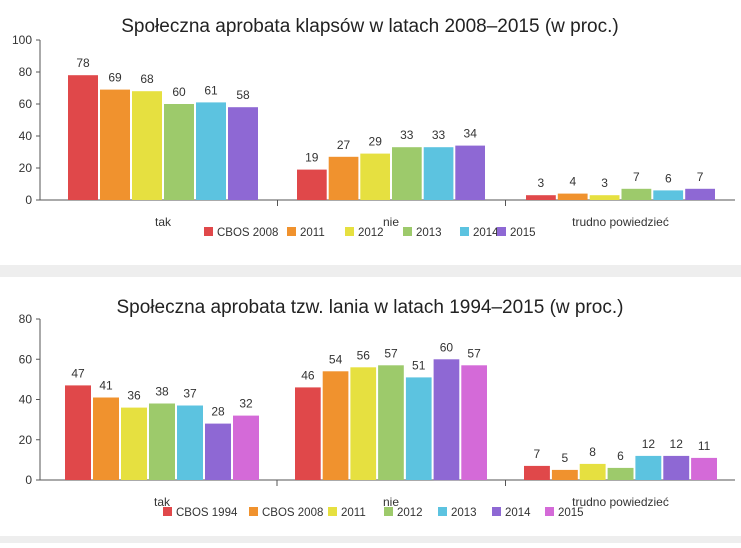 The image size is (741, 548). What do you see at coordinates (207, 513) in the screenshot?
I see `legend-label: CBOS 1994` at bounding box center [207, 513].